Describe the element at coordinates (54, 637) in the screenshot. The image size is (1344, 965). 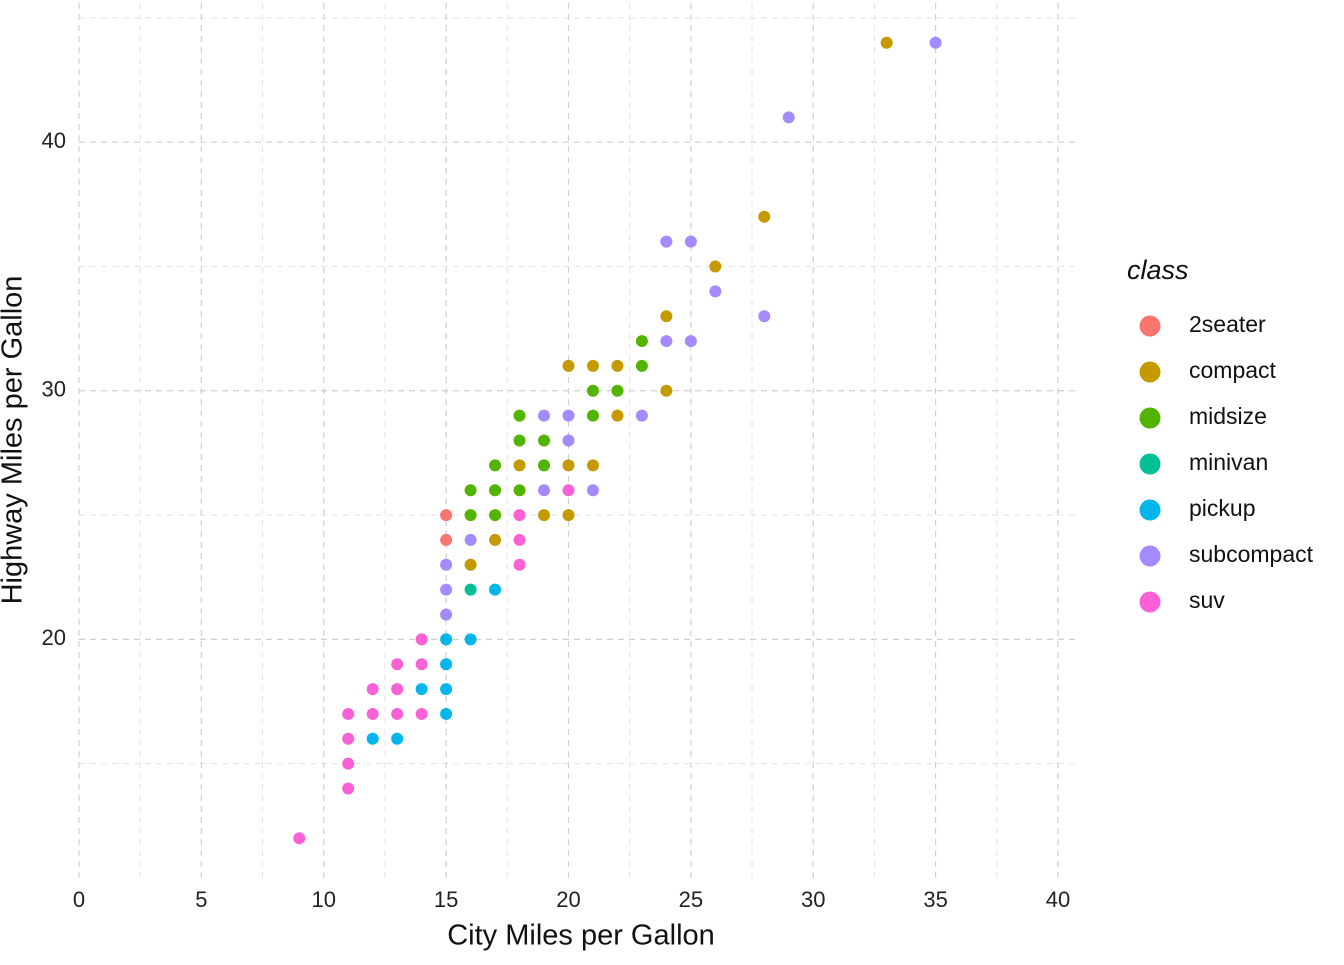
I see `y-tick-label: 20` at that location.